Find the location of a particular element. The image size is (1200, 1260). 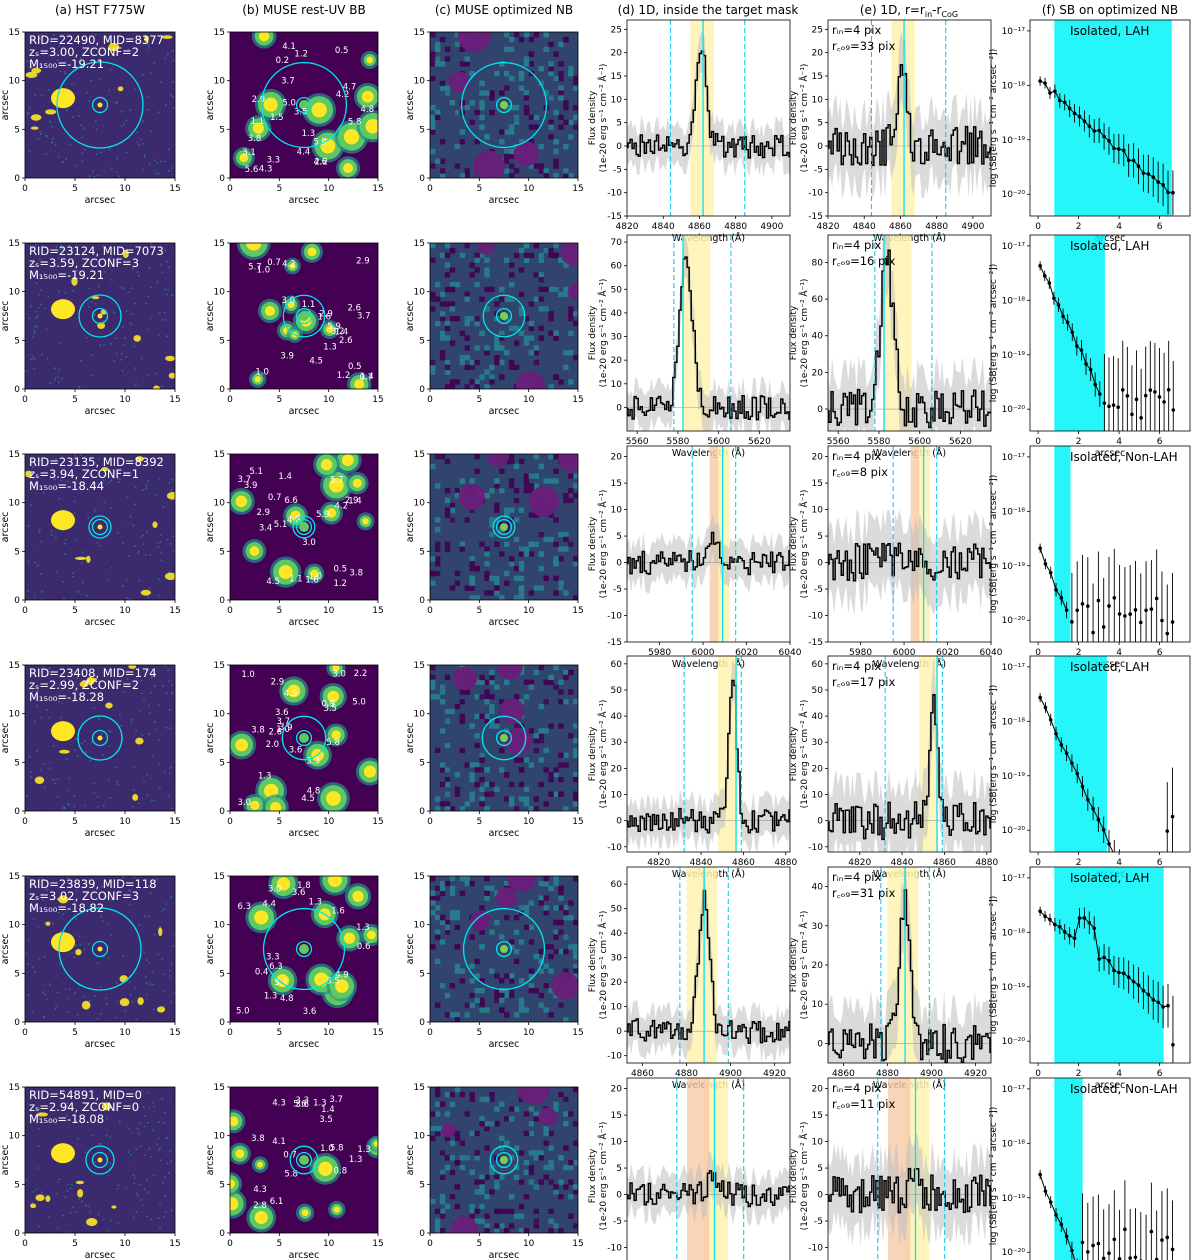

y-tick-label: 40 is located at coordinates (818, 717).